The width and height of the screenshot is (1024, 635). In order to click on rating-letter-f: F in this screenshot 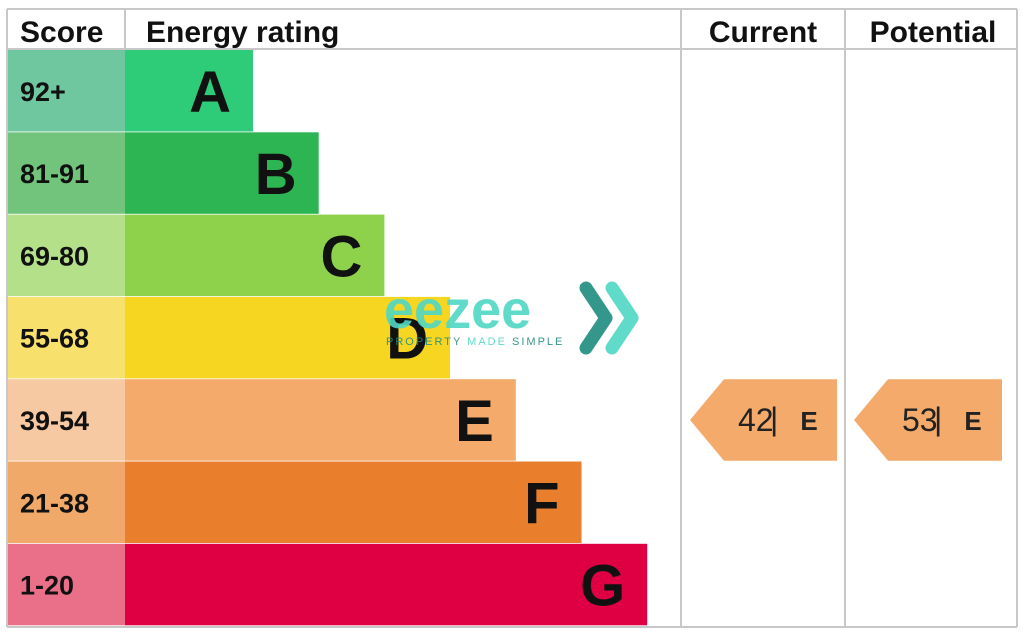, I will do `click(541, 503)`.